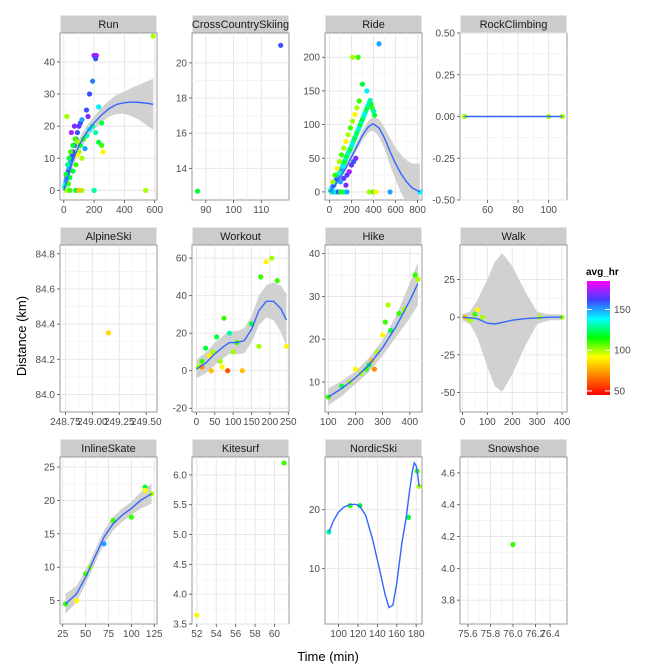 The image size is (672, 672). What do you see at coordinates (215, 422) in the screenshot?
I see `x-tick-label: 50` at bounding box center [215, 422].